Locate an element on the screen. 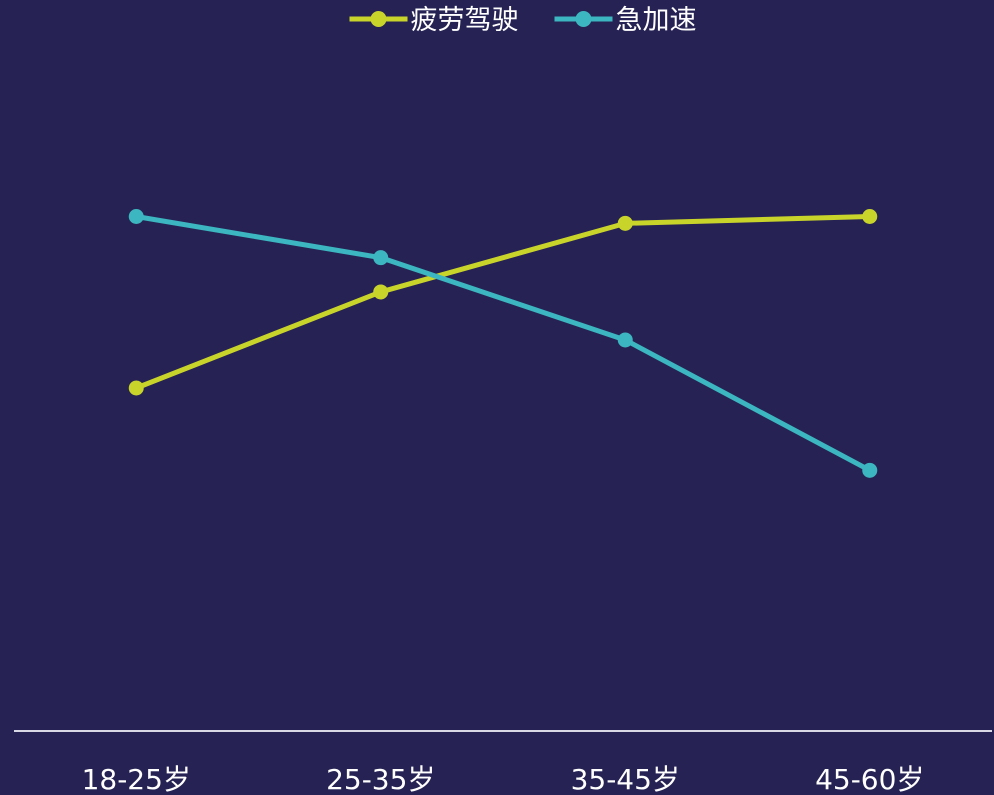 This screenshot has height=795, width=994. x-tick-label: 25-35岁 is located at coordinates (380, 779).